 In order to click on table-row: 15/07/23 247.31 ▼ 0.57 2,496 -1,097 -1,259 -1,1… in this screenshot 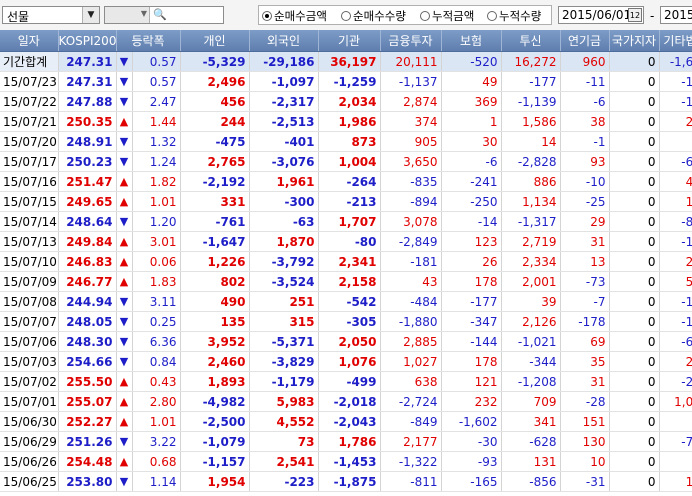, I will do `click(346, 81)`.